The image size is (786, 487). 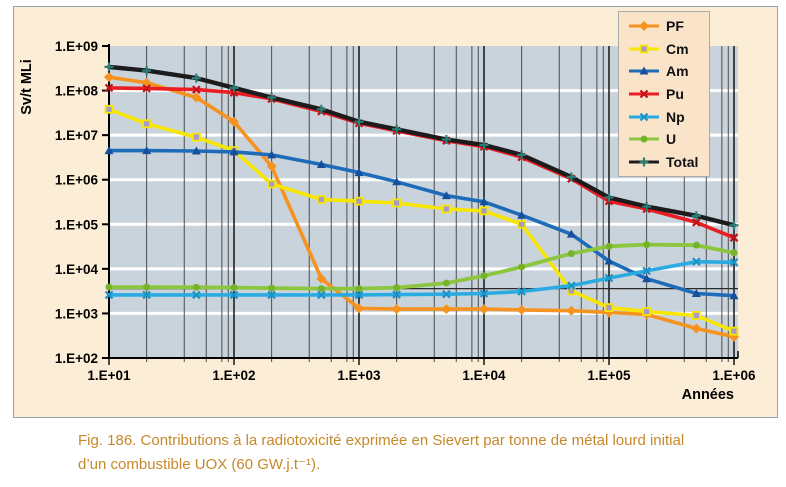 I want to click on y-axis-title: Sv/t MLi, so click(x=27, y=87).